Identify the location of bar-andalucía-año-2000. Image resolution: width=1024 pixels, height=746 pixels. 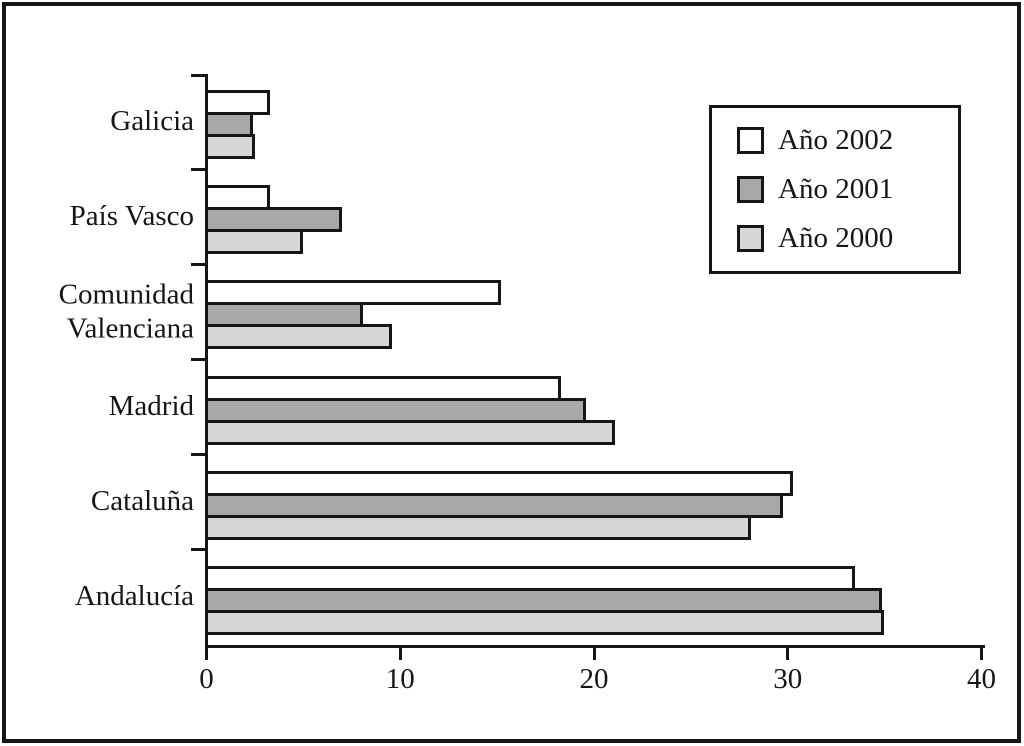
(544, 622).